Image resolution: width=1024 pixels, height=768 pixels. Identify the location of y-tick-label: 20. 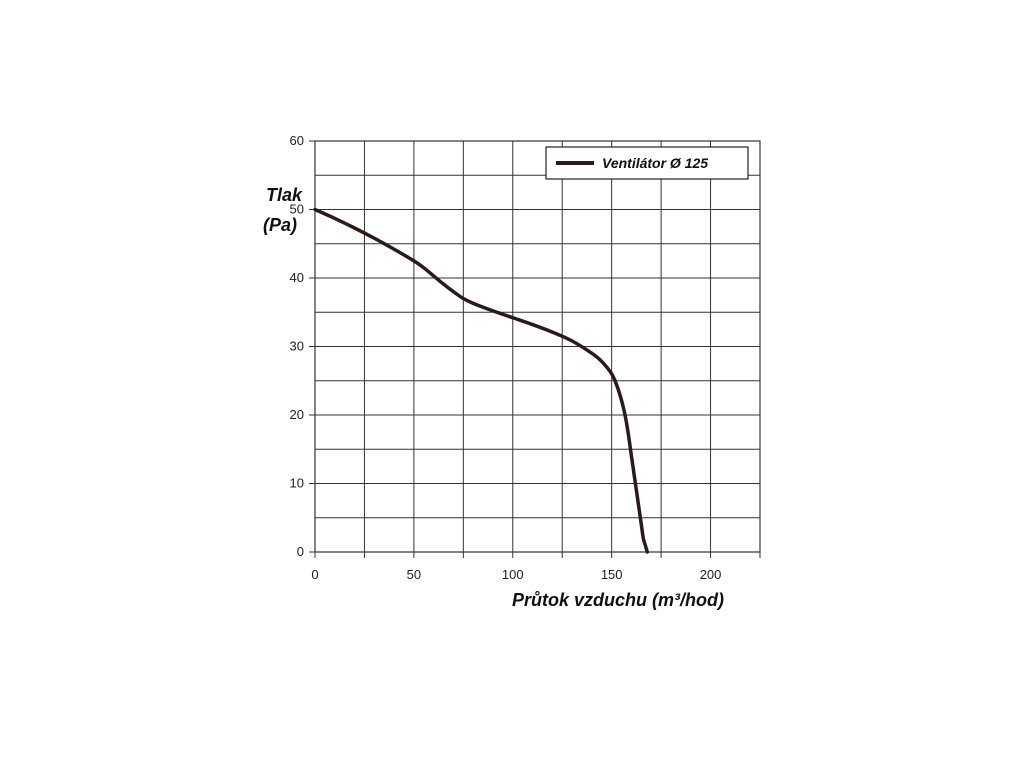
(297, 414).